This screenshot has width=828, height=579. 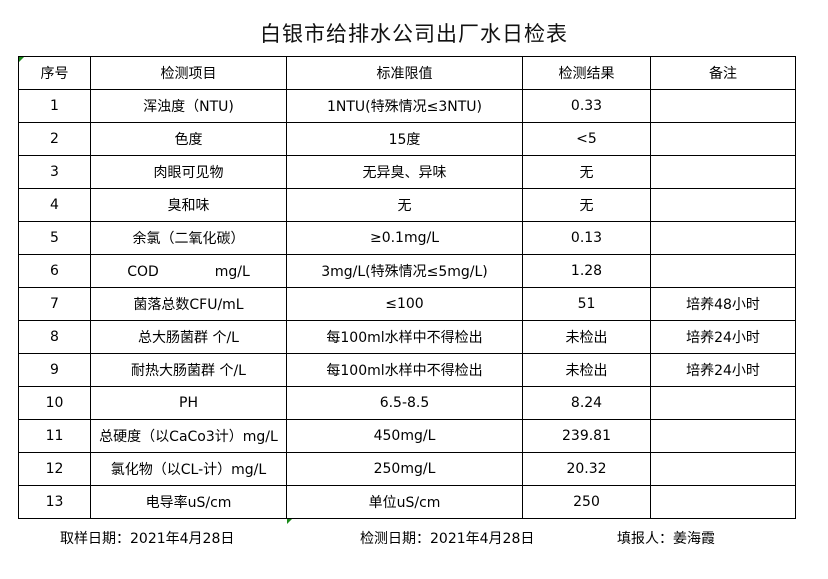 What do you see at coordinates (188, 106) in the screenshot?
I see `cell-item: 浑浊度（NTU)` at bounding box center [188, 106].